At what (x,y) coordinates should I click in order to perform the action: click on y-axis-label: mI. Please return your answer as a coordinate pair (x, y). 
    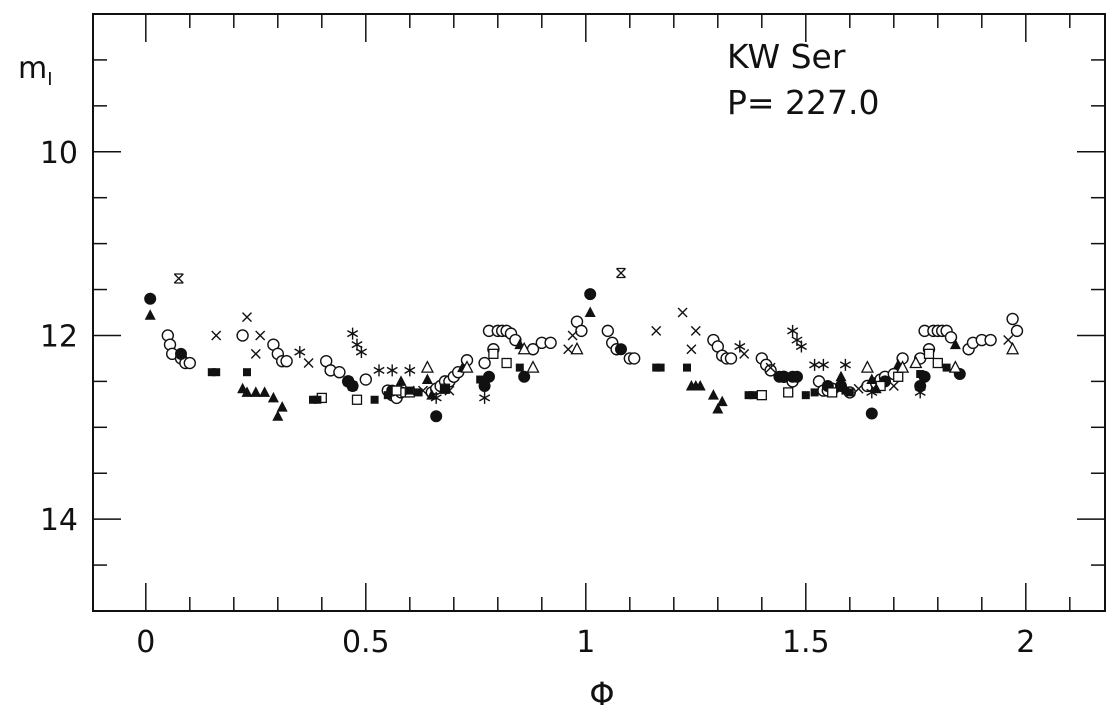
    Looking at the image, I should click on (35, 70).